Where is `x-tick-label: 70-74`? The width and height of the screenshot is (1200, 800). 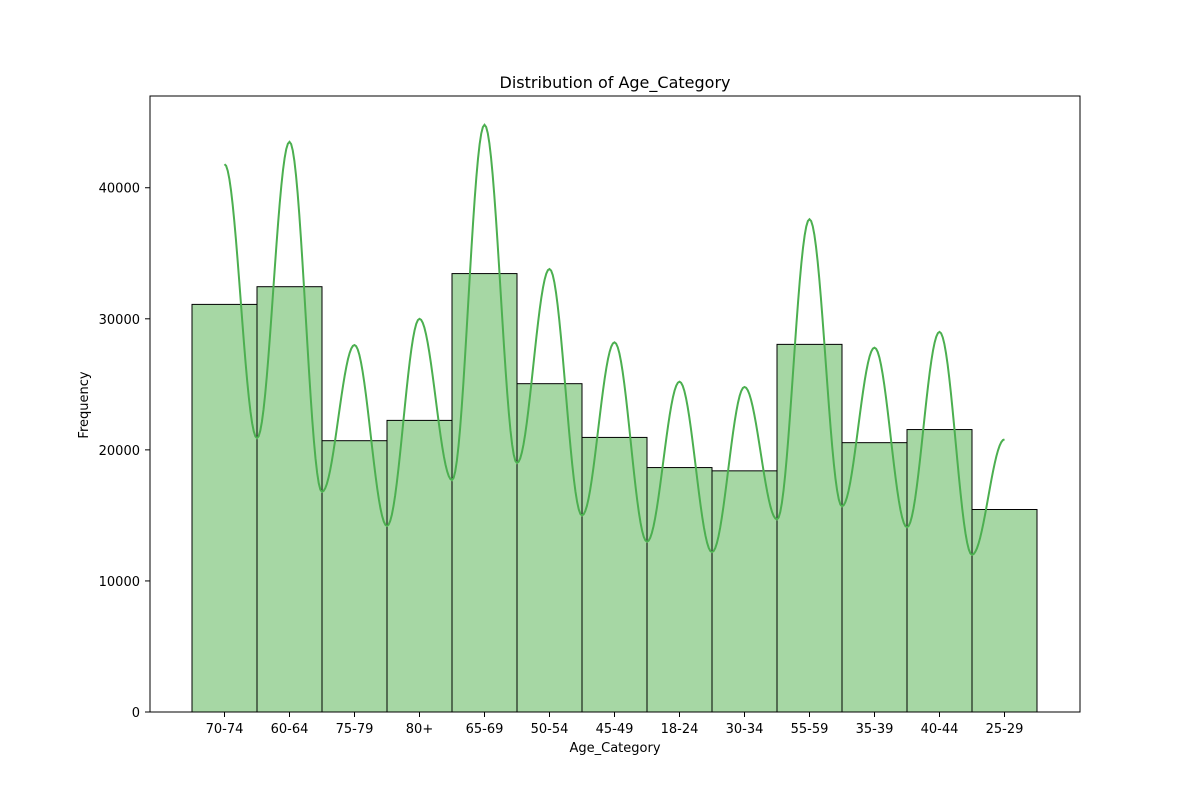
x-tick-label: 70-74 is located at coordinates (225, 729).